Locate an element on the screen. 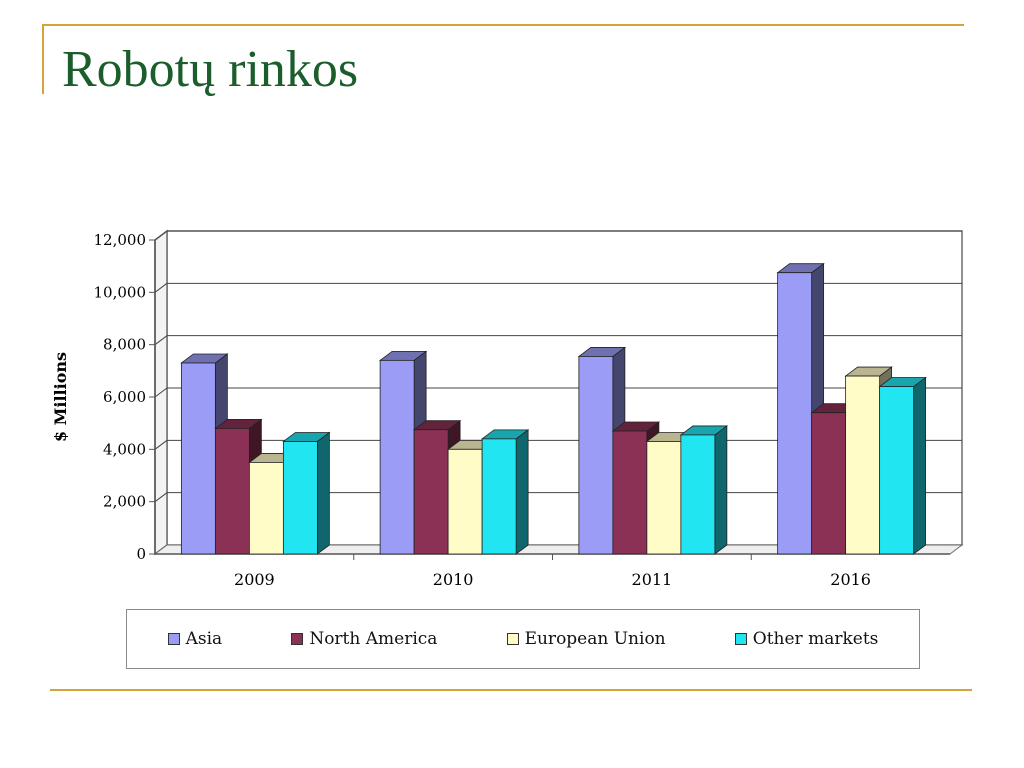  bar-other-markets-2016 is located at coordinates (902, 465).